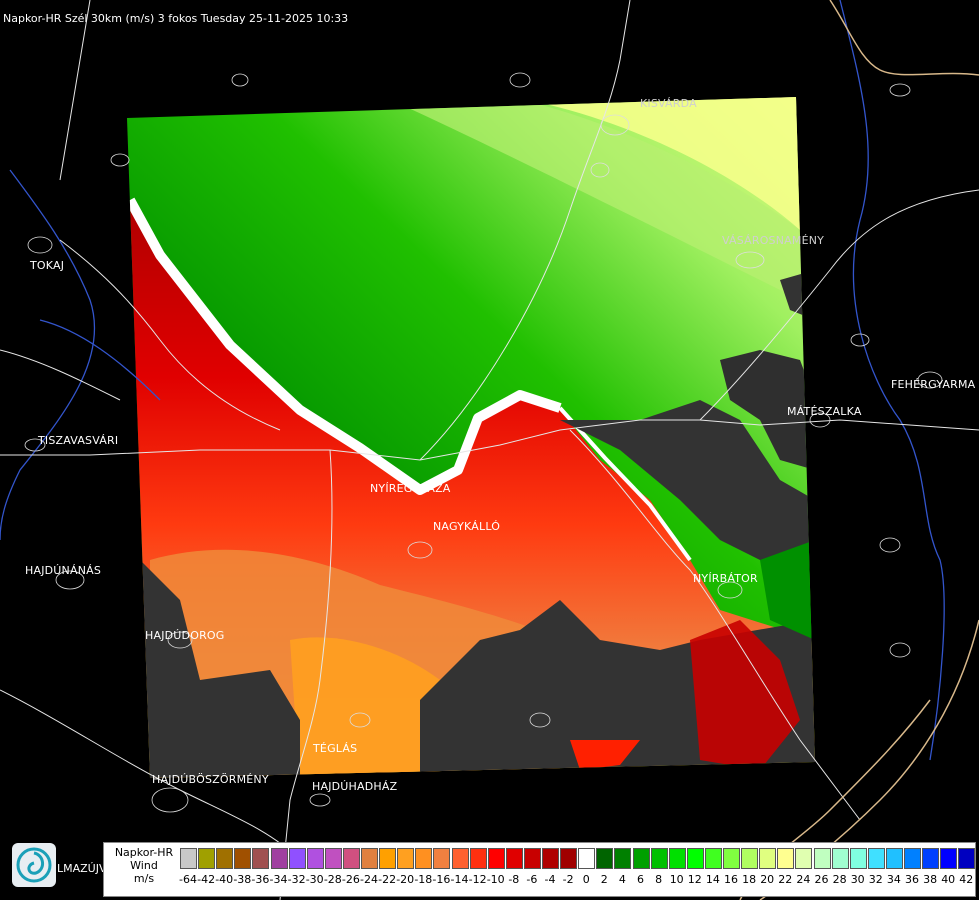 The image size is (979, 900). What do you see at coordinates (441, 879) in the screenshot?
I see `legend-tick-label: -16` at bounding box center [441, 879].